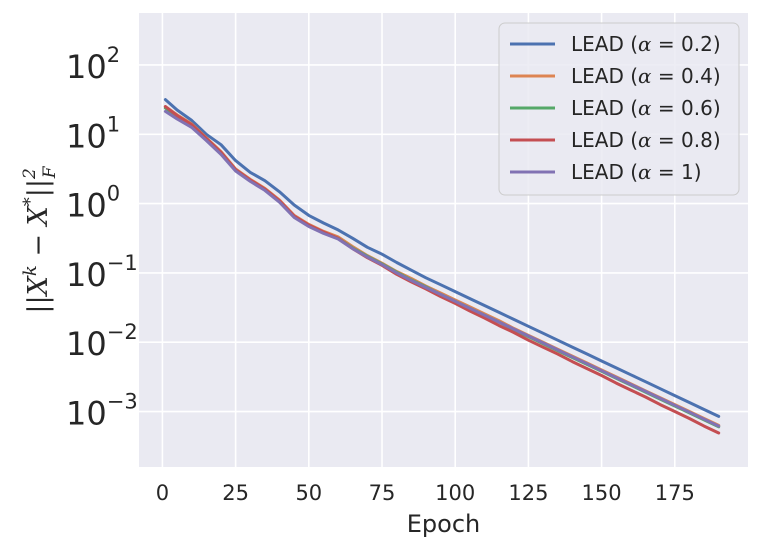 The height and width of the screenshot is (552, 761). Describe the element at coordinates (686, 140) in the screenshot. I see `legend-label-suffix: = 0.8)` at that location.